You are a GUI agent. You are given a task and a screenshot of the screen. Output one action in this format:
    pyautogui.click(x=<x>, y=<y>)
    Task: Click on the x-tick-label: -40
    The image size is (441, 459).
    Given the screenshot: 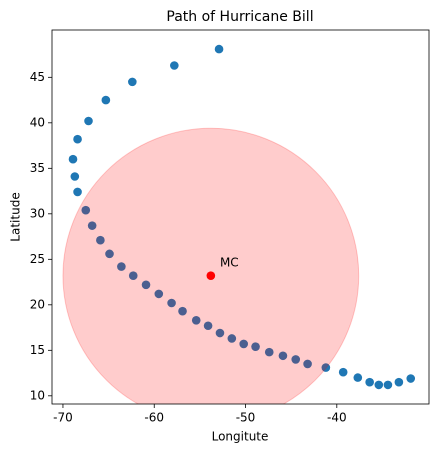 What is the action you would take?
    pyautogui.click(x=337, y=418)
    